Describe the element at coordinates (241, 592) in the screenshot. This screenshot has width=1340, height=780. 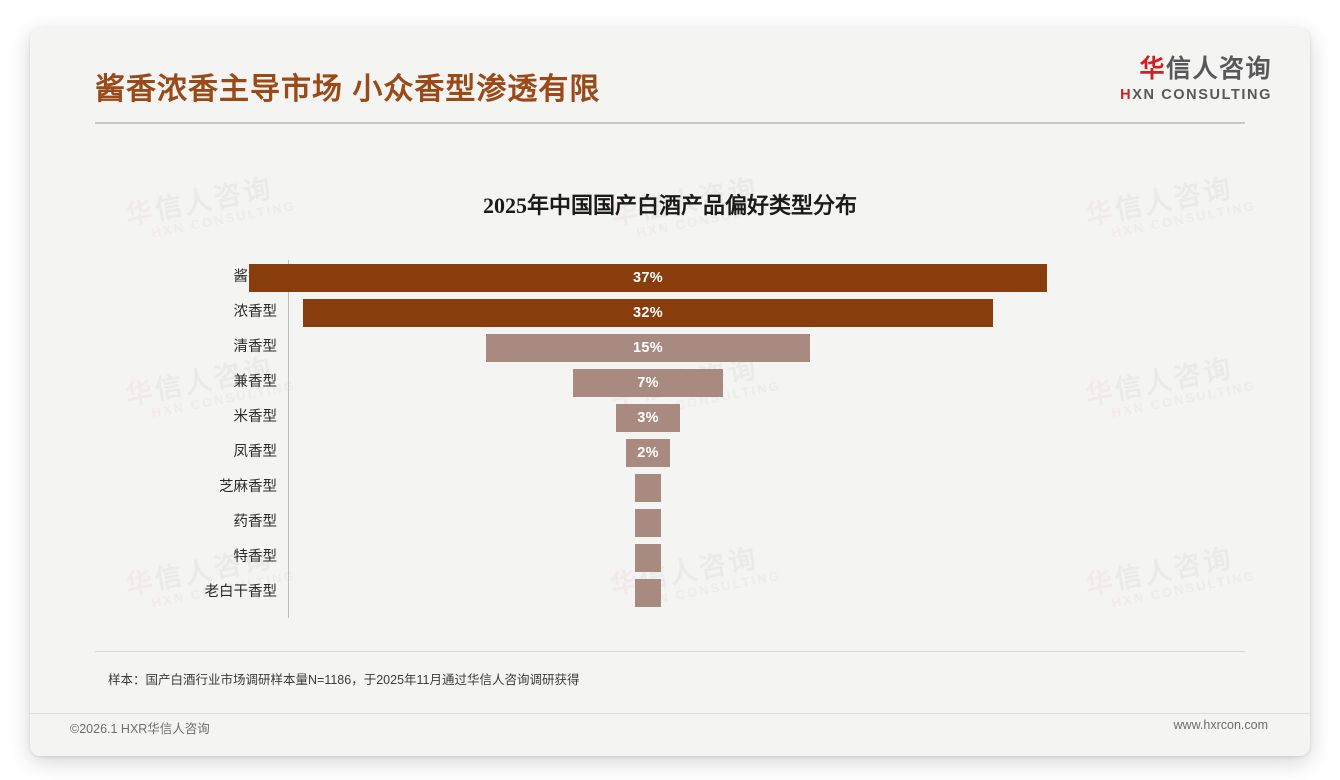
I see `category-label-9: 老白干香型` at that location.